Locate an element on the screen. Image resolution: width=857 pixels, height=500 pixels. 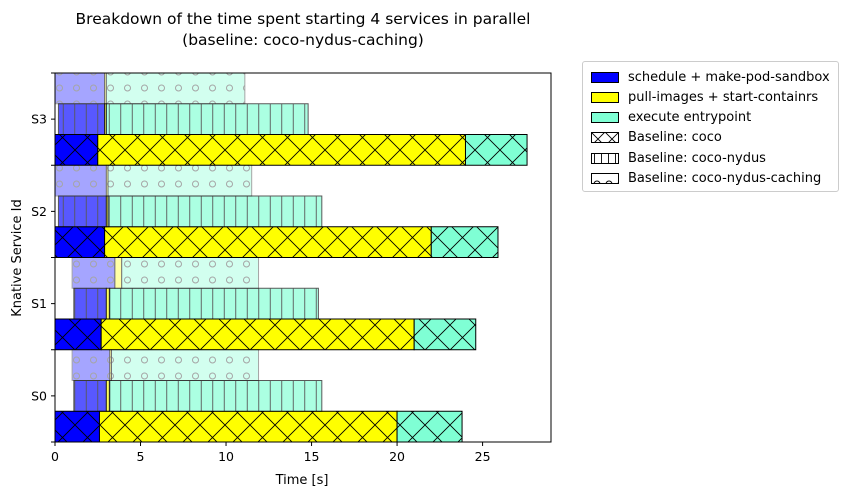
legend-label: execute entrypoint is located at coordinates (690, 118).